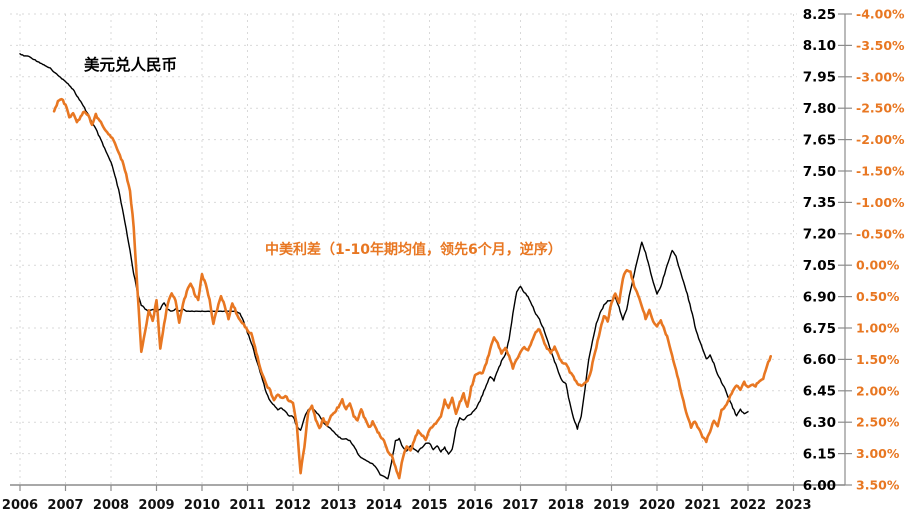  I want to click on pct-tick-label: 1.00%, so click(878, 328).